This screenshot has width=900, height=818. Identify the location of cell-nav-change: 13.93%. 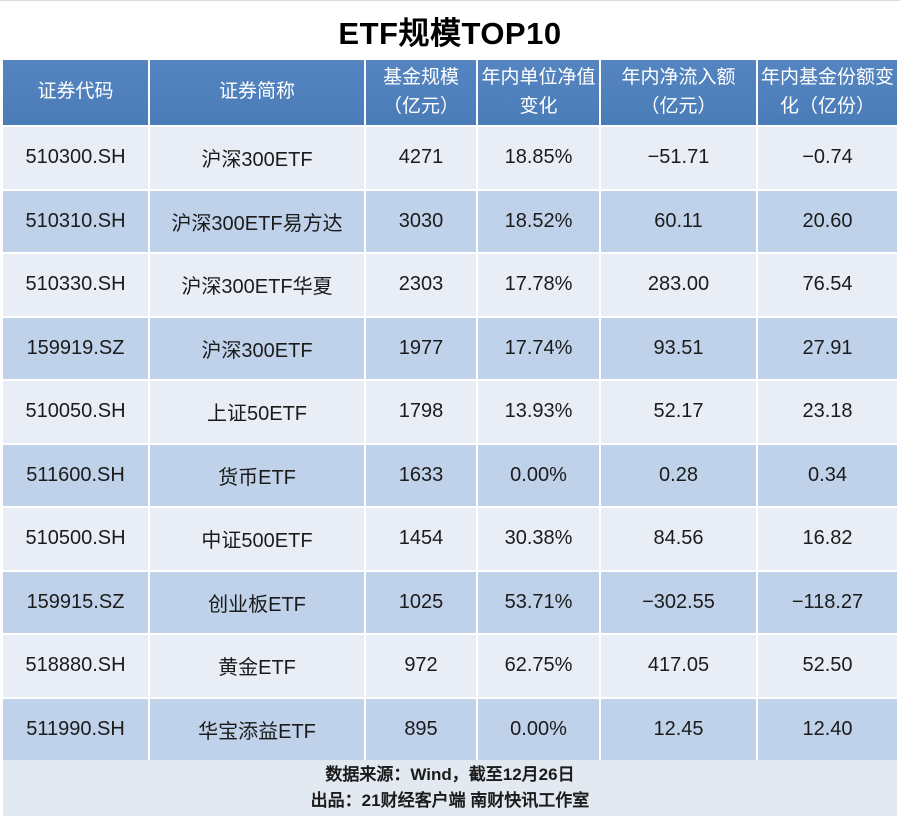
(538, 412).